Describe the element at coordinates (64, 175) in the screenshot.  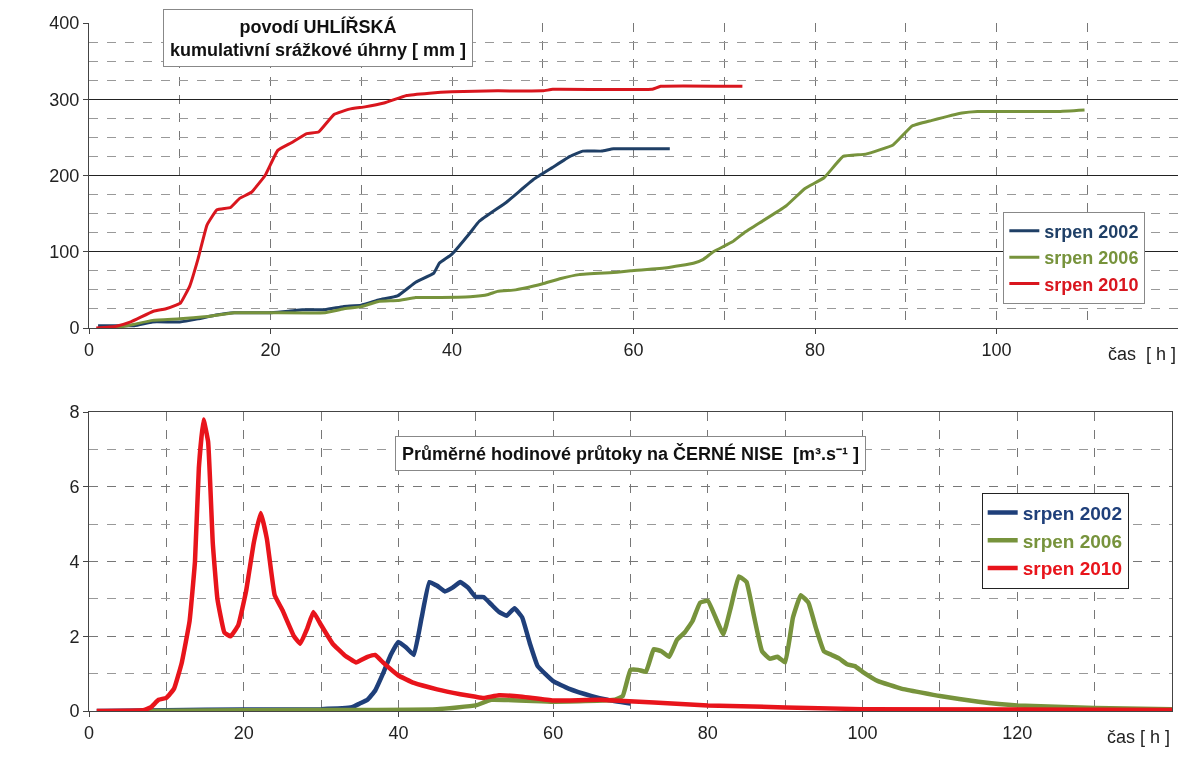
I see `y-tick-label: 200` at that location.